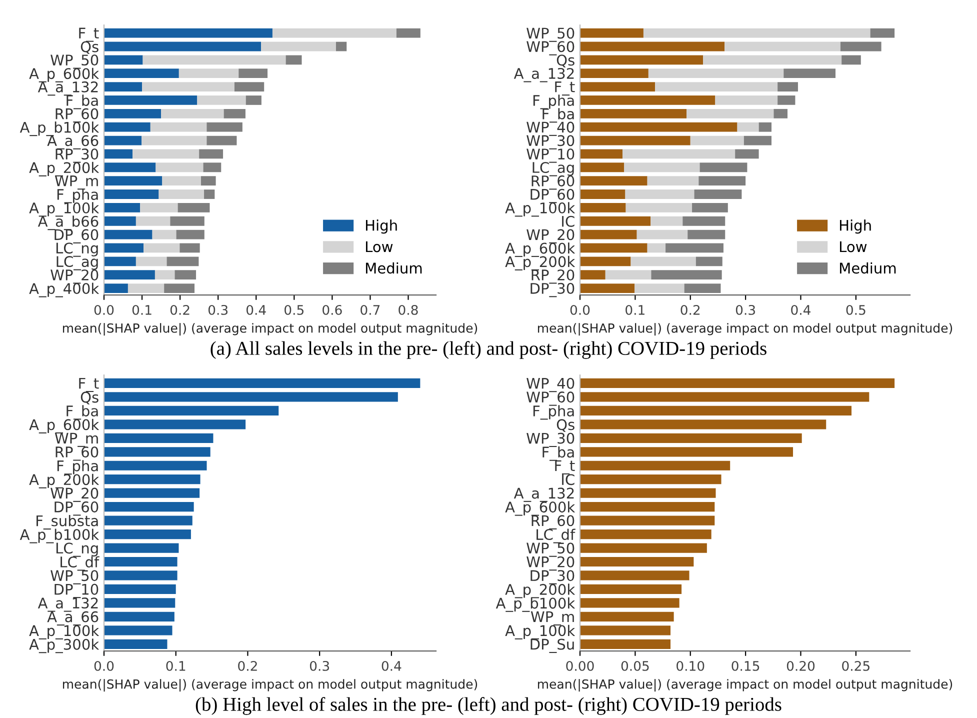  Describe the element at coordinates (488, 350) in the screenshot. I see `text: (a) All sales levels in the pre- (left) and post- (right) COVID-19 periods` at that location.